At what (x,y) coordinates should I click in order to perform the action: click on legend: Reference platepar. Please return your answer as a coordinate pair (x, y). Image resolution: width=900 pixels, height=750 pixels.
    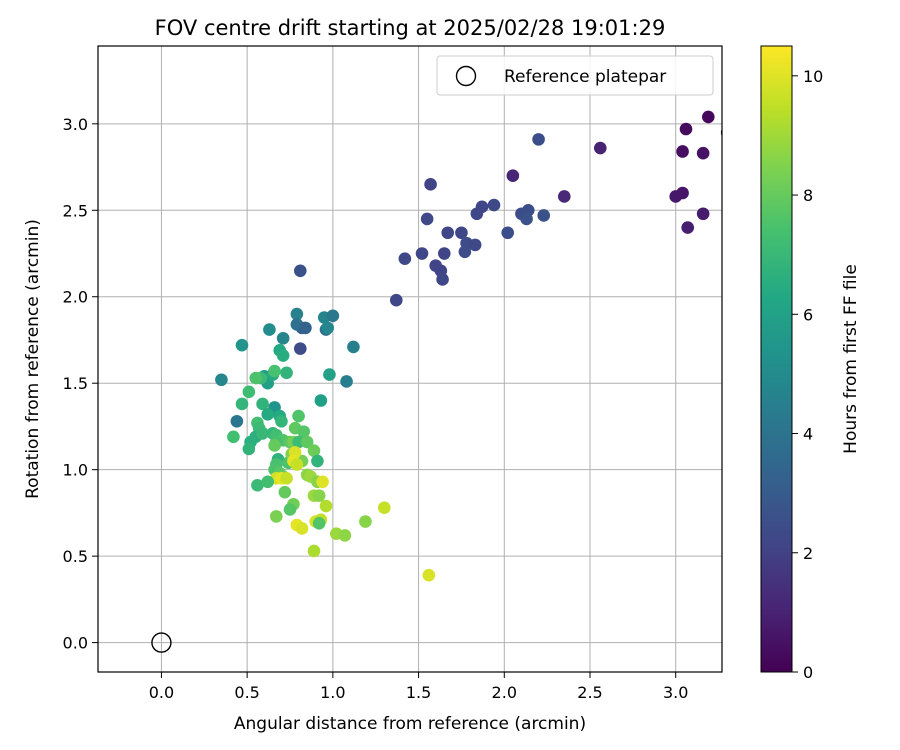
    Looking at the image, I should click on (575, 75).